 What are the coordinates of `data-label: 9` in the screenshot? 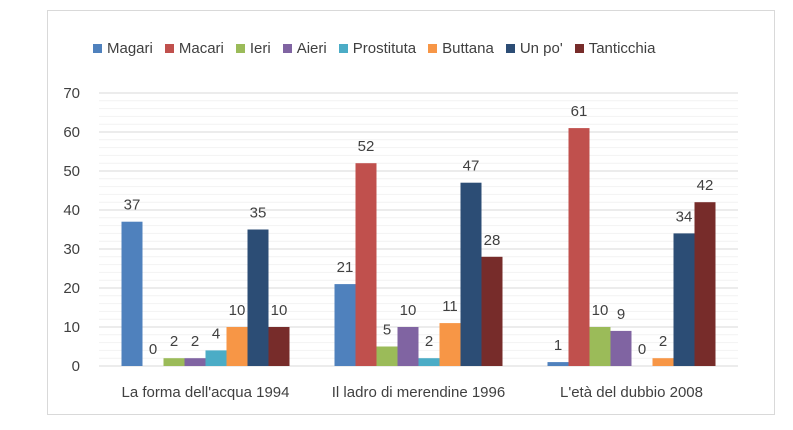 It's located at (621, 314).